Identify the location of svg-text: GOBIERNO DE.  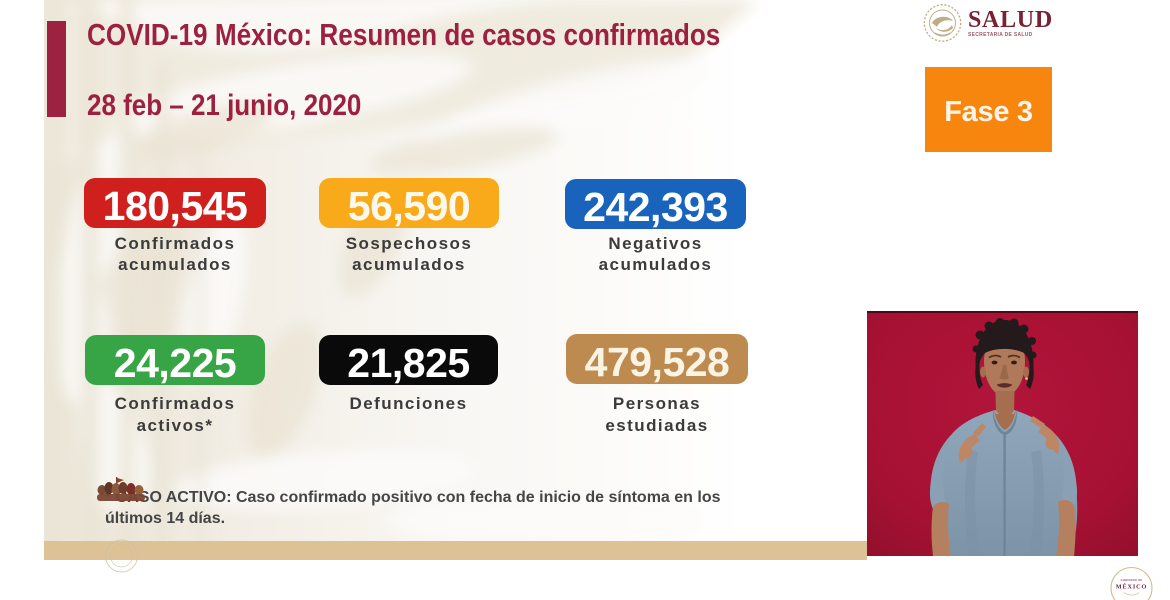
(1132, 580).